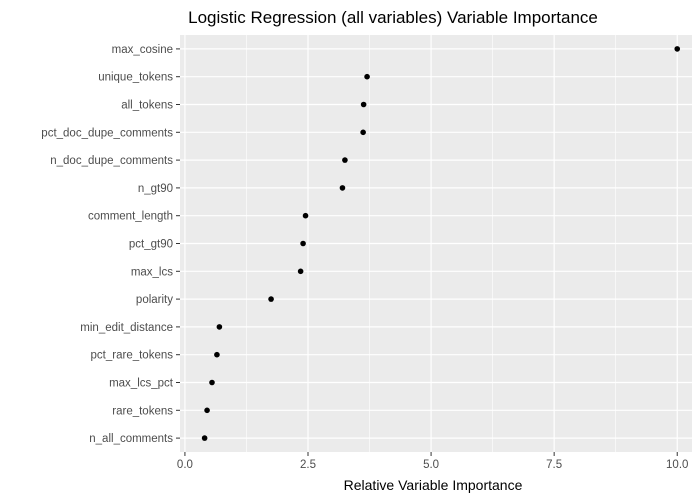  What do you see at coordinates (142, 50) in the screenshot?
I see `y-tick-label-max-cosine: max_cosine` at bounding box center [142, 50].